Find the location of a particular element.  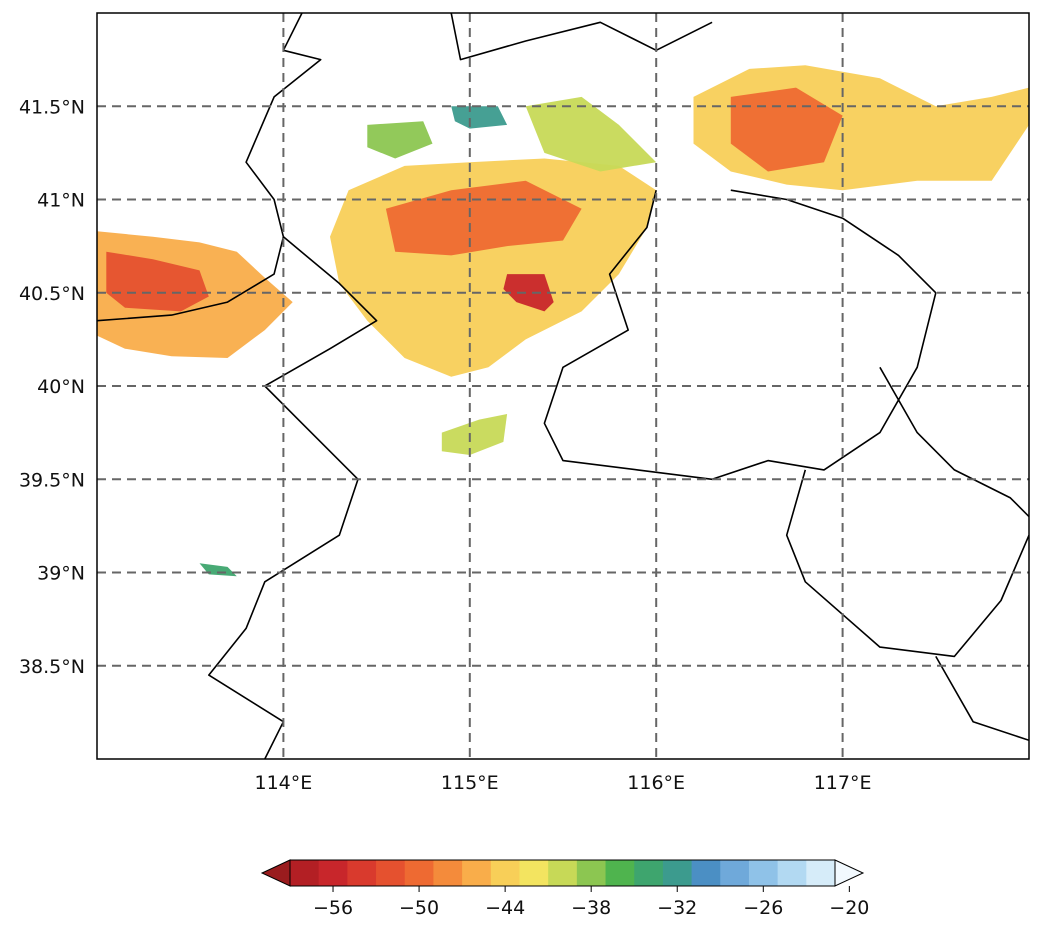

lat-tick-label: 40°N is located at coordinates (61, 387).